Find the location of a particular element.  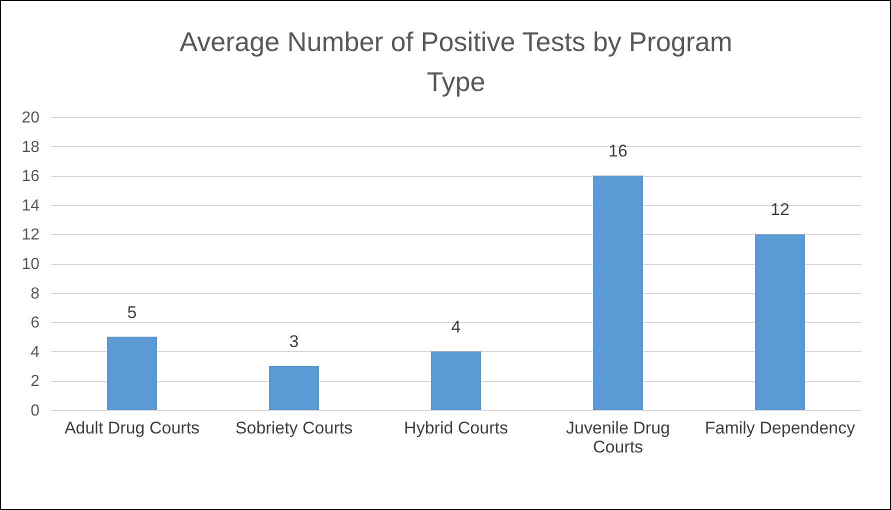

y-tick-label: 8 is located at coordinates (35, 293).